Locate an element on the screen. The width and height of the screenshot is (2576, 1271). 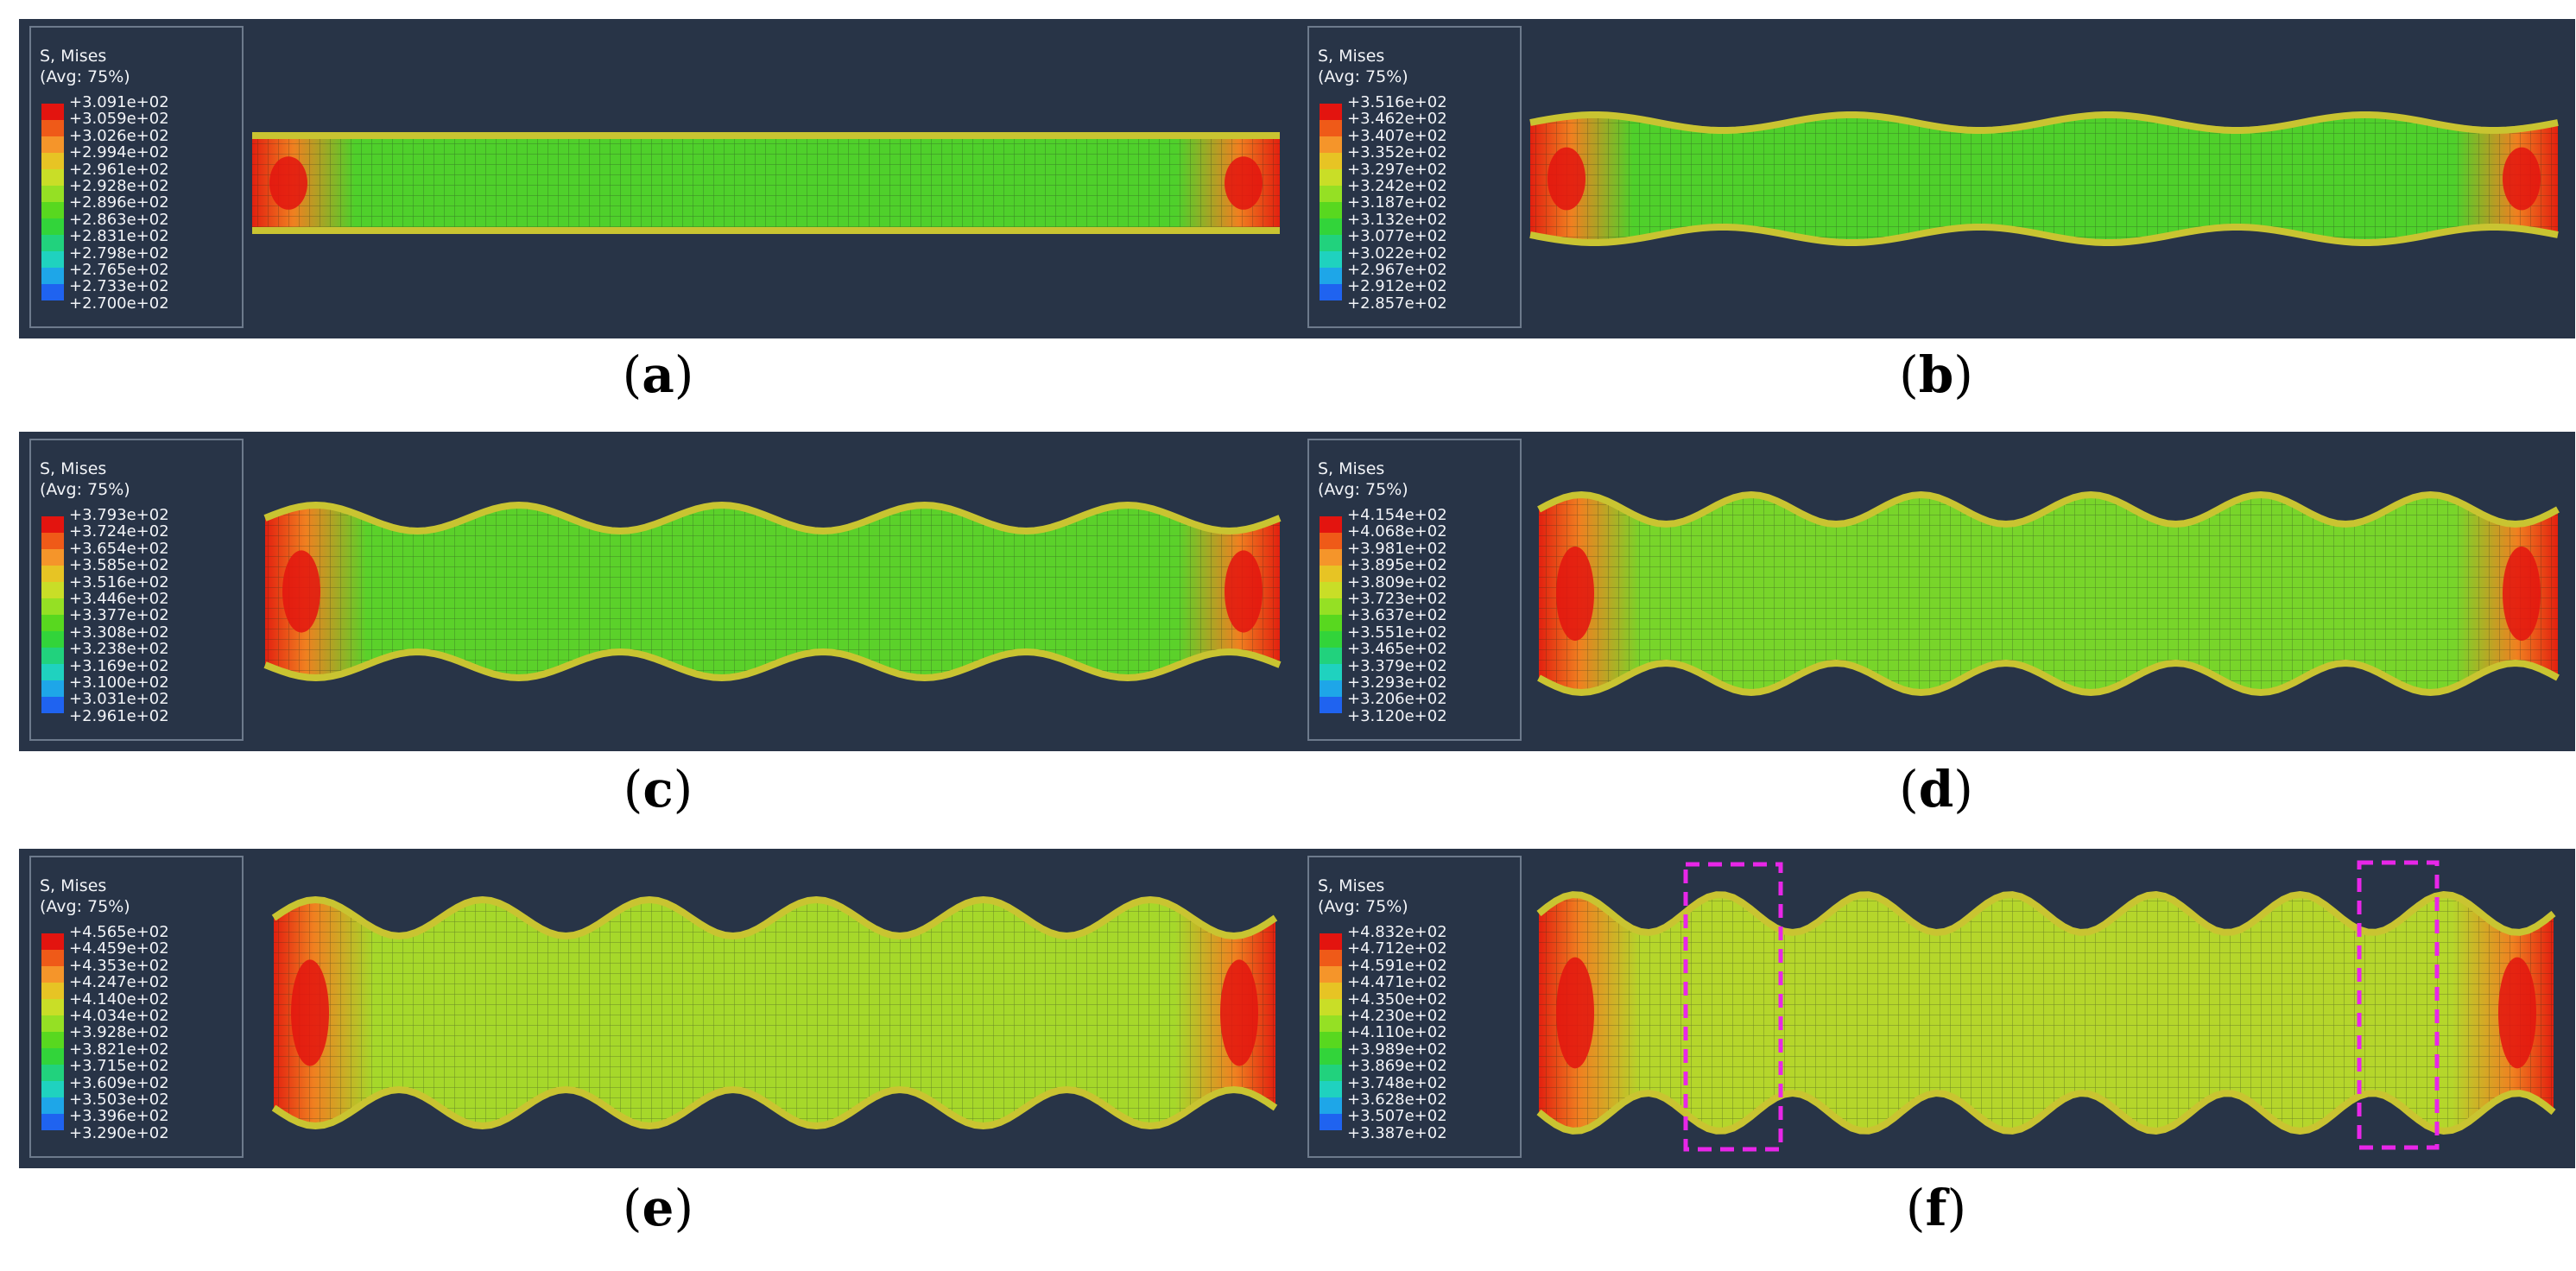
legend-value: +3.026e+02 is located at coordinates (119, 135).